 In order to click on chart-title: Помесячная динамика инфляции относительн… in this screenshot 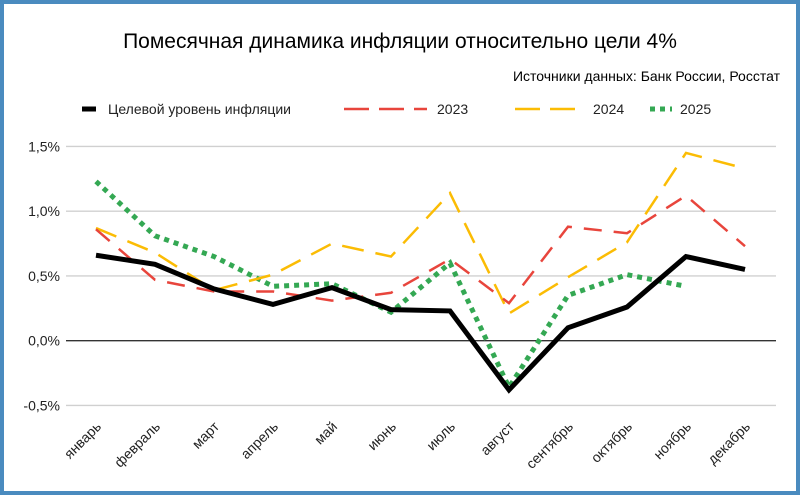, I will do `click(400, 41)`.